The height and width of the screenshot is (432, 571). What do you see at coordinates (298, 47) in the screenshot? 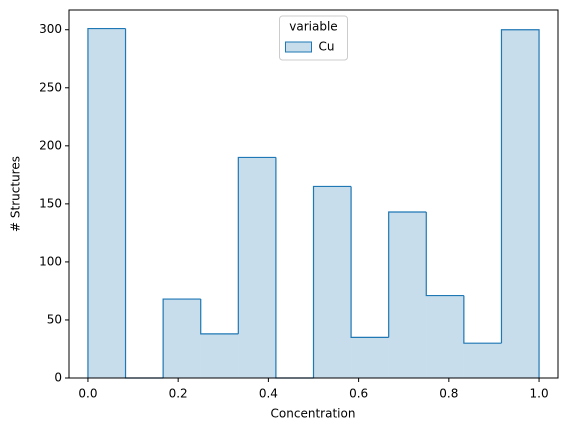
I see `legend-swatch` at bounding box center [298, 47].